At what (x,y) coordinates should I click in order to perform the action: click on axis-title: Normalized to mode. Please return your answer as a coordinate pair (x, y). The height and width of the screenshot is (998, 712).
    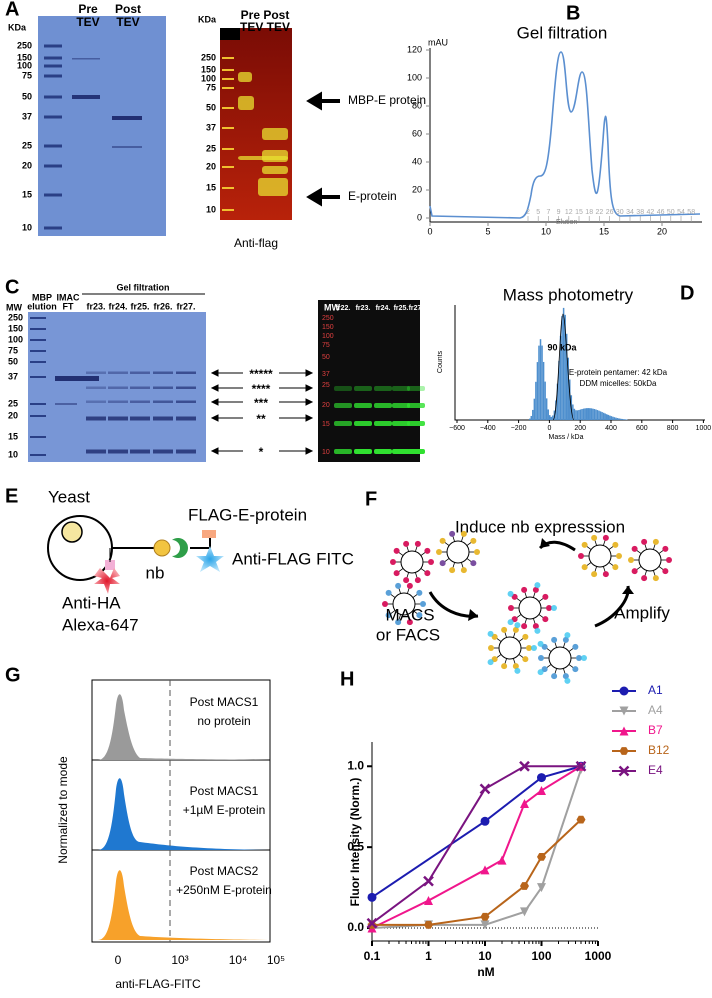
    Looking at the image, I should click on (63, 810).